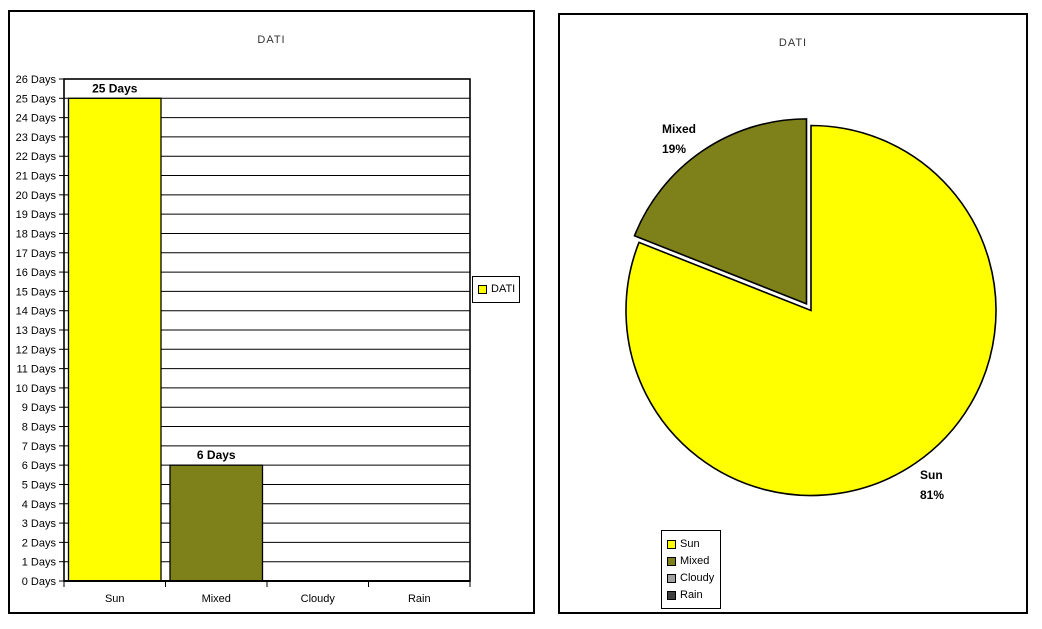 This screenshot has height=629, width=1042. What do you see at coordinates (36, 215) in the screenshot?
I see `y-axis-label: 19 Days` at bounding box center [36, 215].